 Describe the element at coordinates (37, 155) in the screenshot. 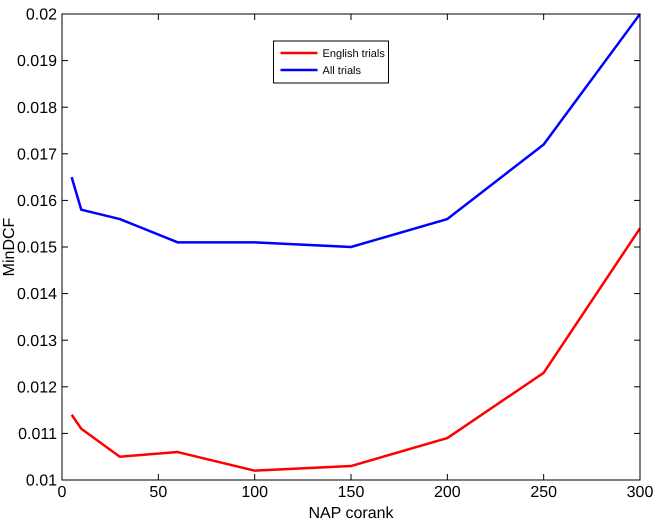

I see `y-tick-label: 0.017` at that location.